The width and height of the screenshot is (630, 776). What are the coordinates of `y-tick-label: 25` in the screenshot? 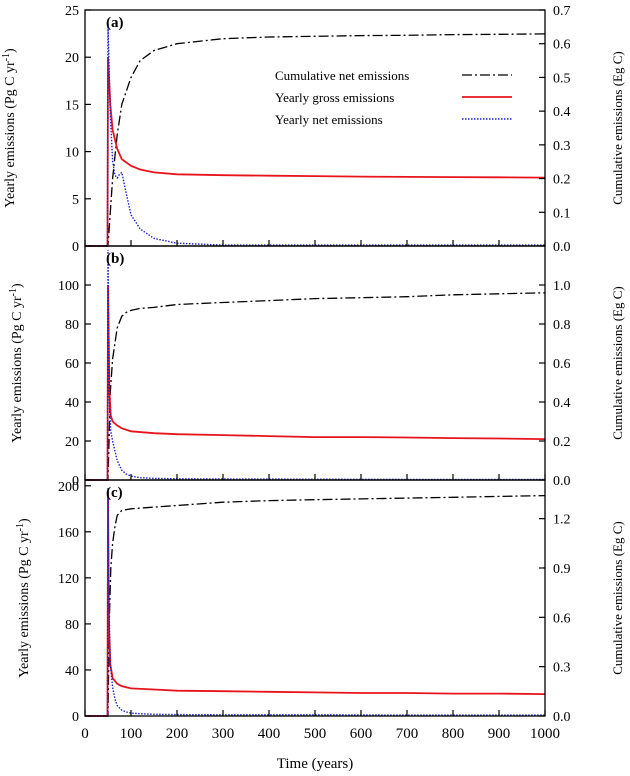 It's located at (72, 11).